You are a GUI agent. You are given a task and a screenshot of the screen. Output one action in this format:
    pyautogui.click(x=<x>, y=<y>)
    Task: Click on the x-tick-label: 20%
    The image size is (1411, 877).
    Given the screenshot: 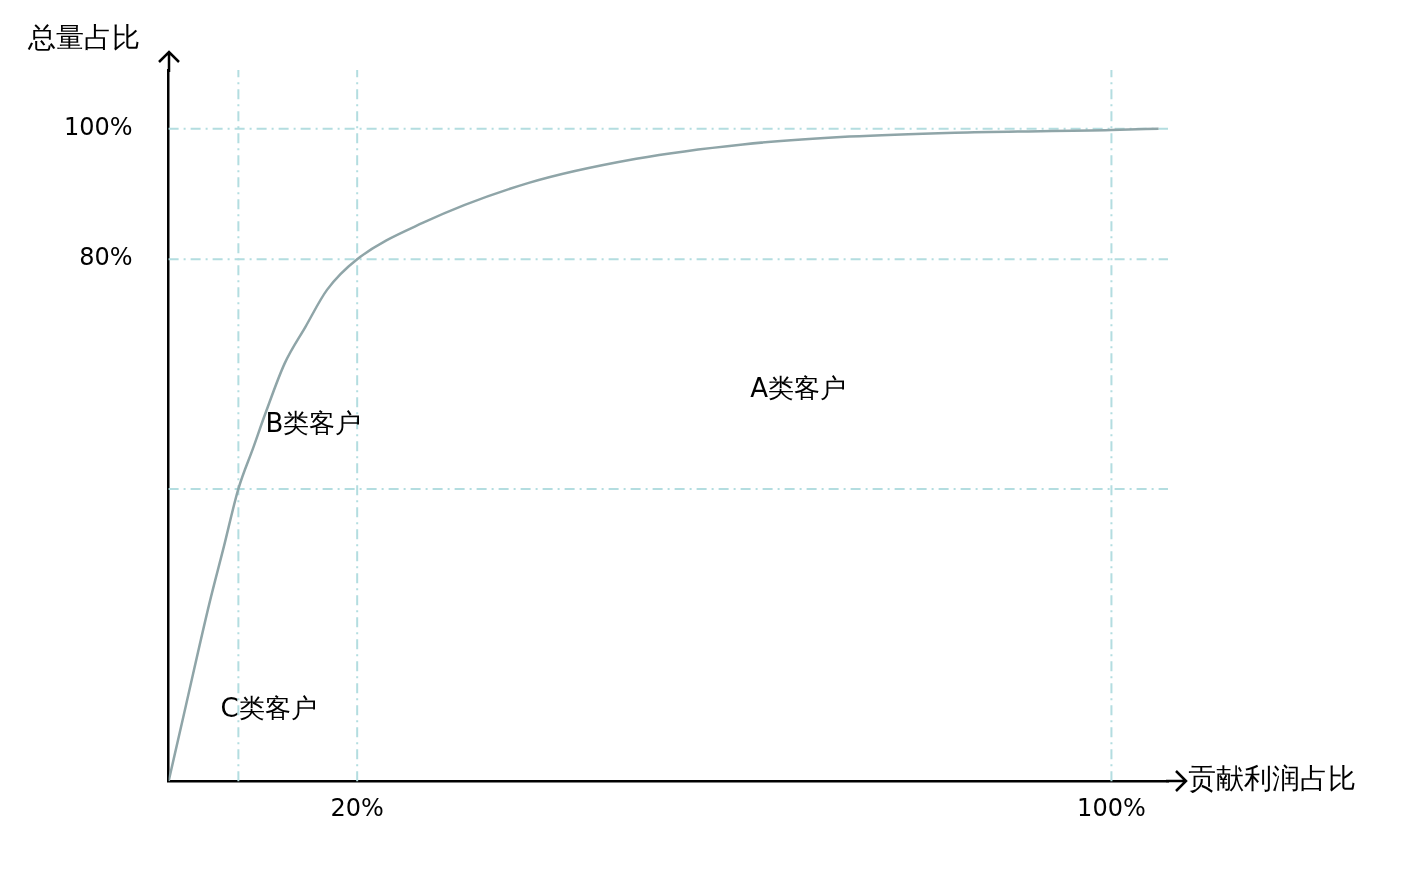 What is the action you would take?
    pyautogui.click(x=357, y=807)
    